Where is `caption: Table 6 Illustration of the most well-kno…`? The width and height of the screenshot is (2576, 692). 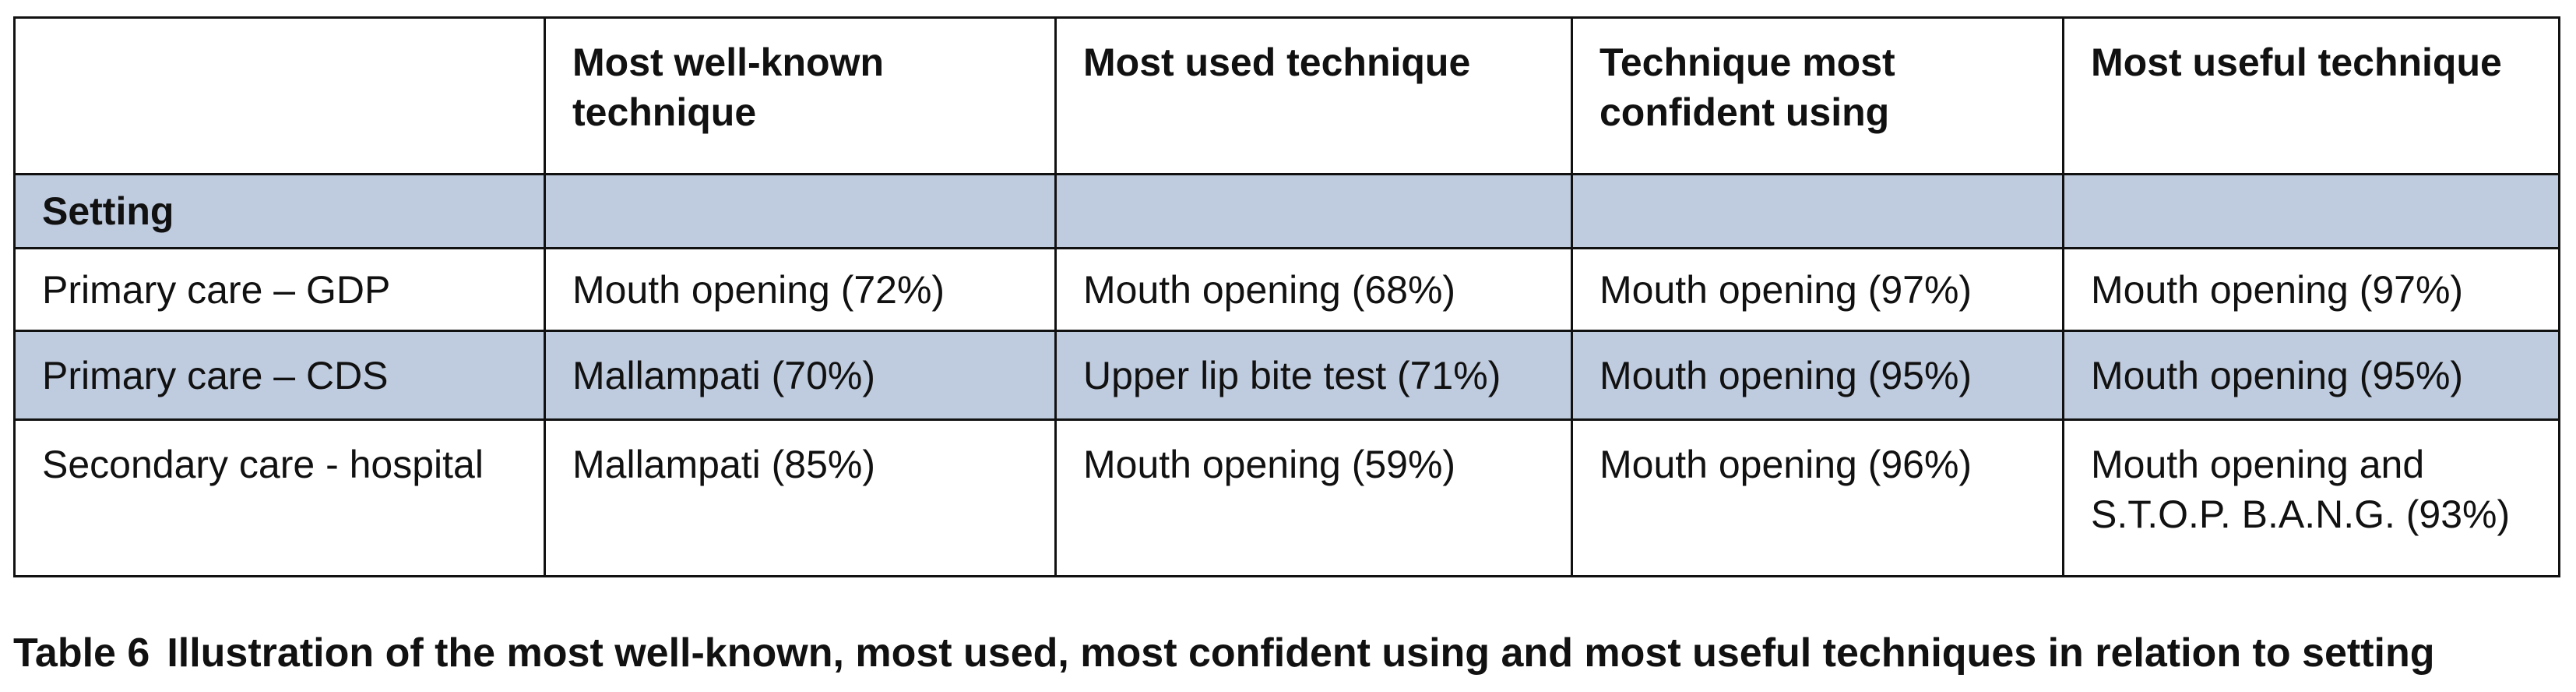 caption: Table 6 Illustration of the most well-kno… is located at coordinates (1224, 653).